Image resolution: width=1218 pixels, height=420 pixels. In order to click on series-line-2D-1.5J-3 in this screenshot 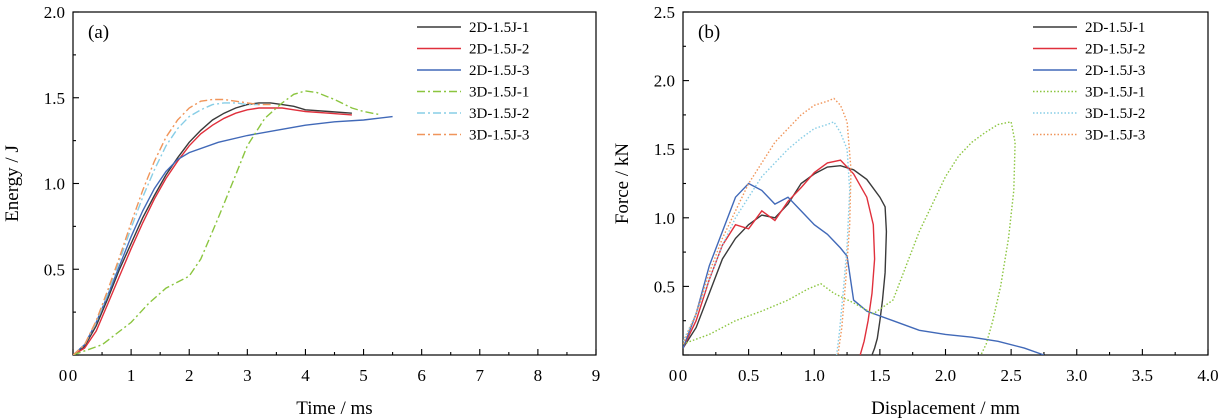, I will do `click(864, 268)`.